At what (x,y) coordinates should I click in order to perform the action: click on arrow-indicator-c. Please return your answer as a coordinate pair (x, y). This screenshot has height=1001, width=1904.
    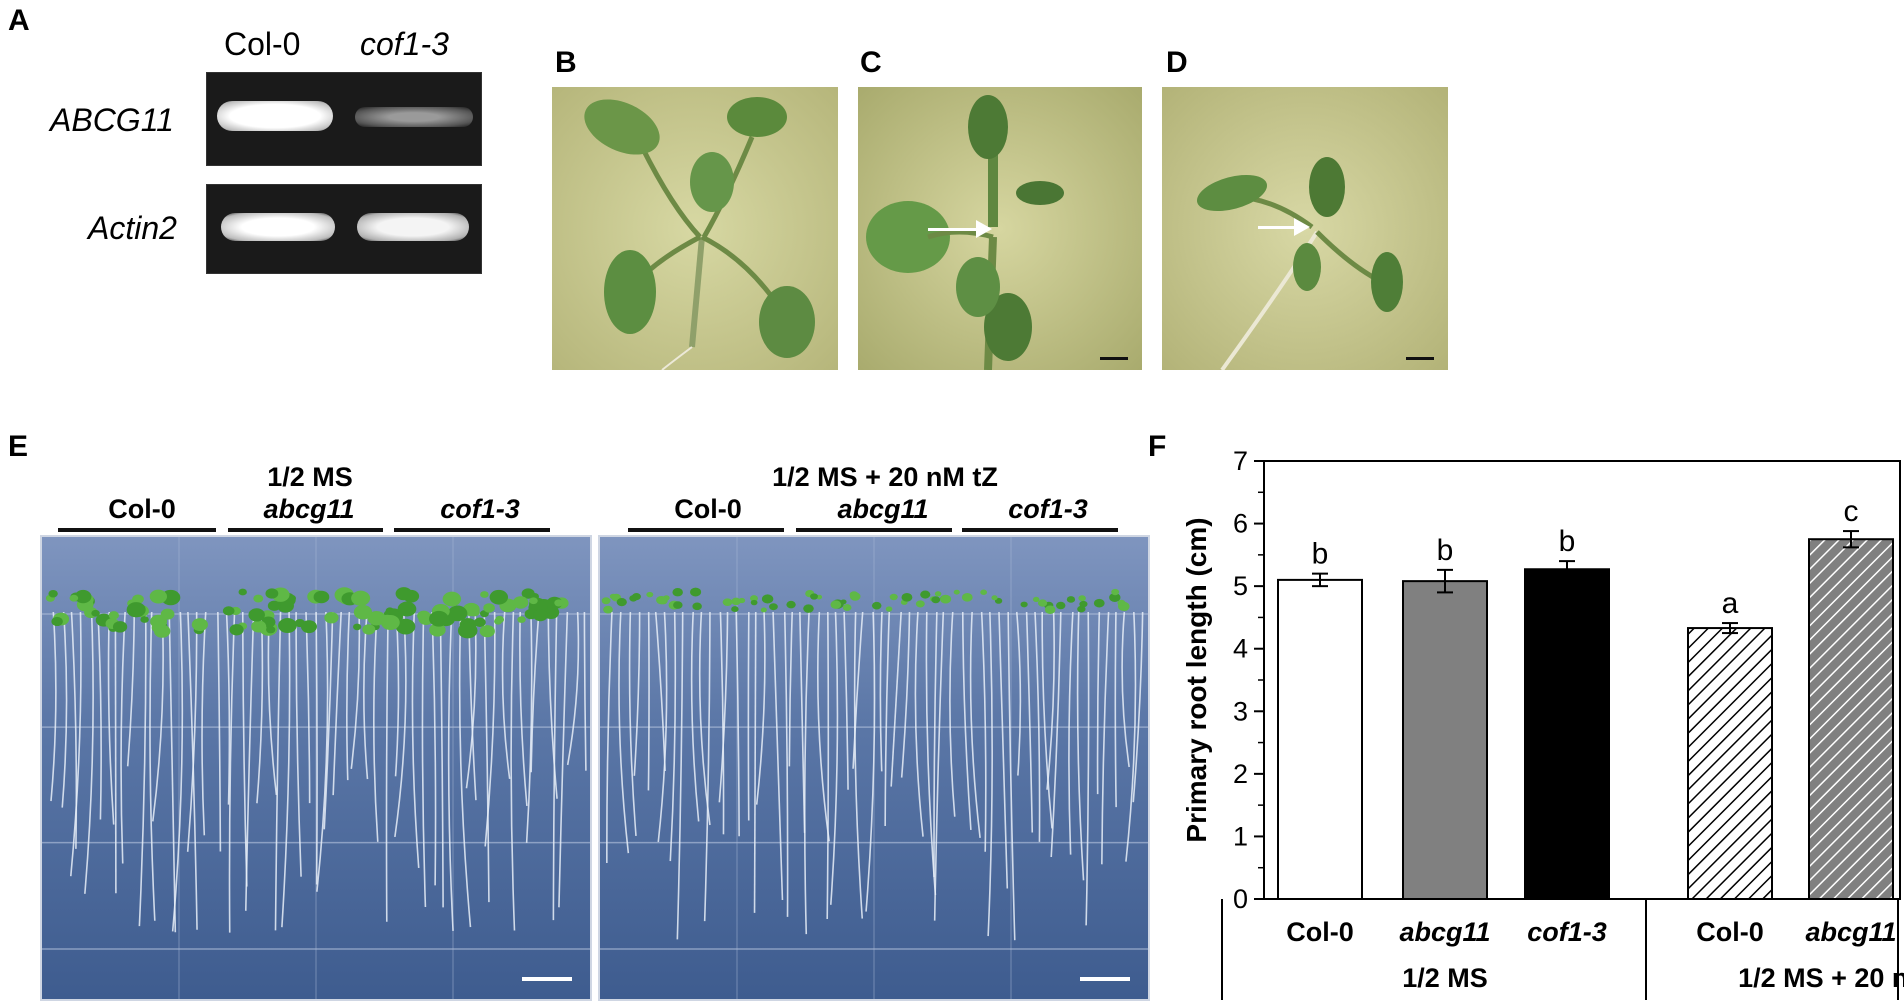
    Looking at the image, I should click on (960, 229).